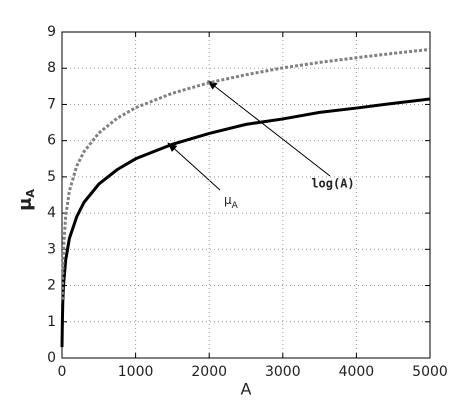 The height and width of the screenshot is (408, 474). Describe the element at coordinates (332, 184) in the screenshot. I see `annotation: log(A)` at that location.